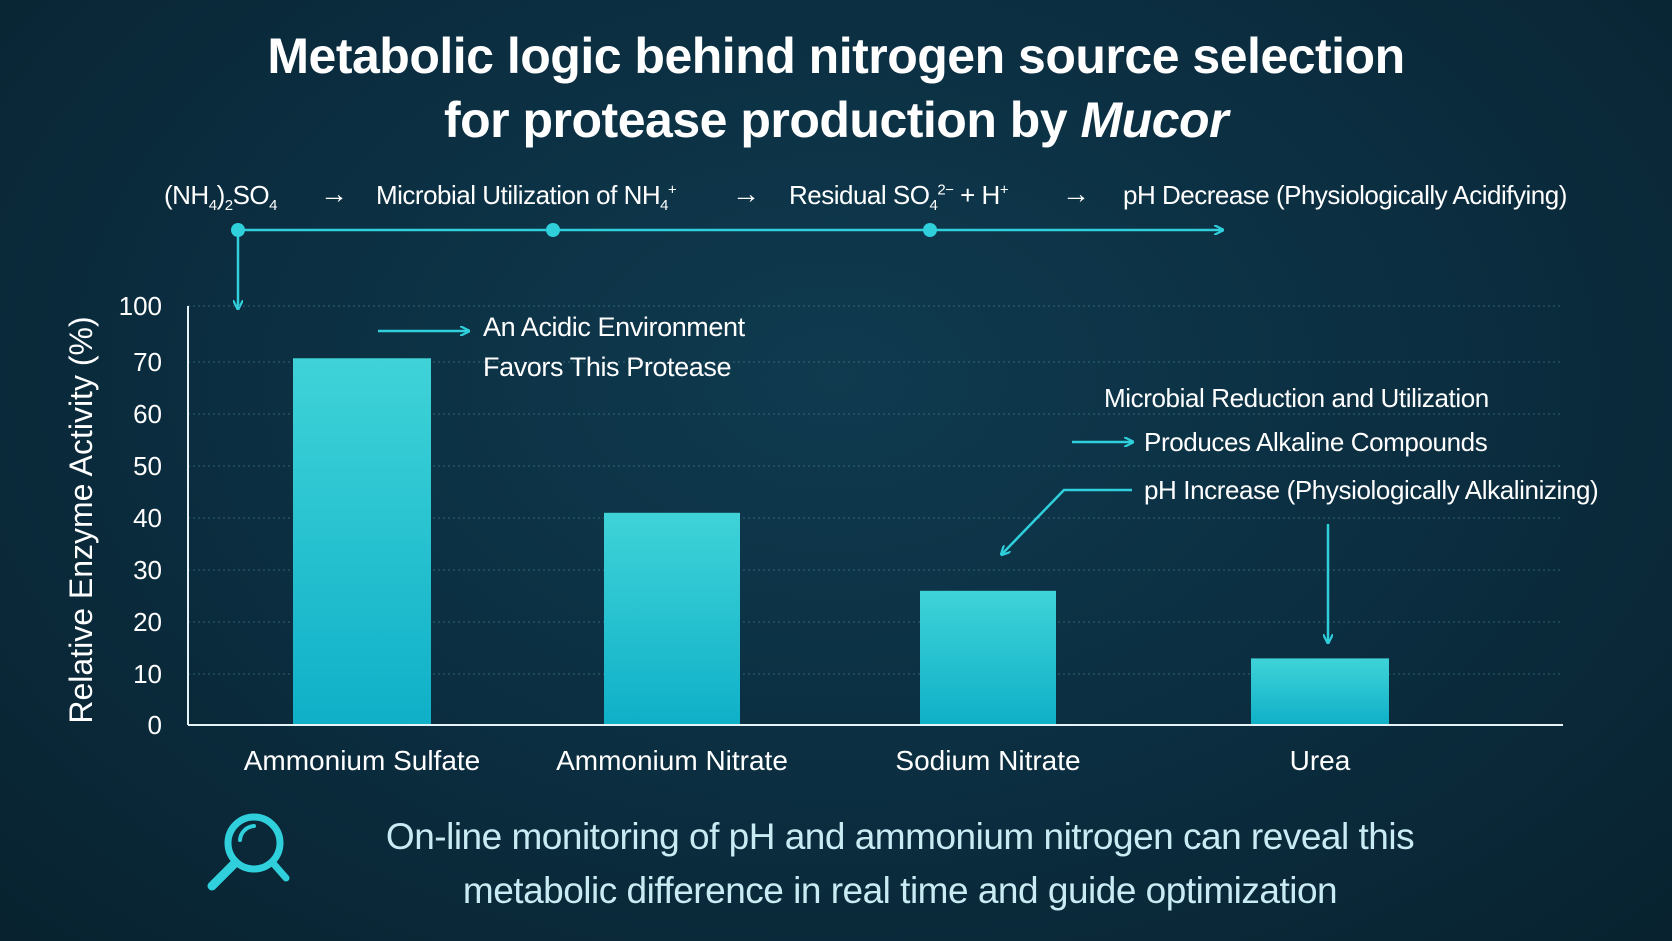 The height and width of the screenshot is (941, 1672). I want to click on bar-sodium-nitrate, so click(988, 657).